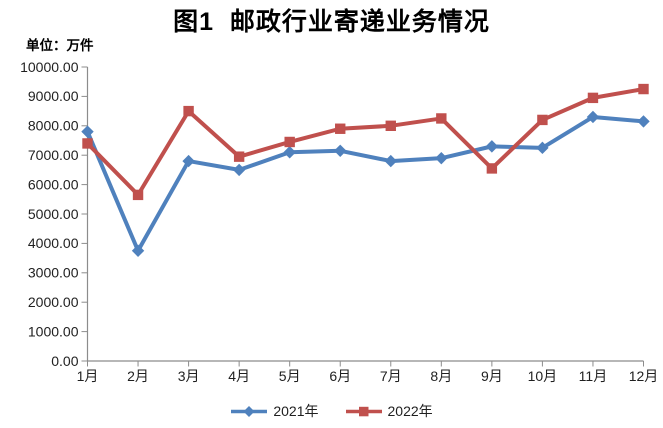 The image size is (663, 428). Describe the element at coordinates (64, 361) in the screenshot. I see `y-tick-label: 0.00` at that location.